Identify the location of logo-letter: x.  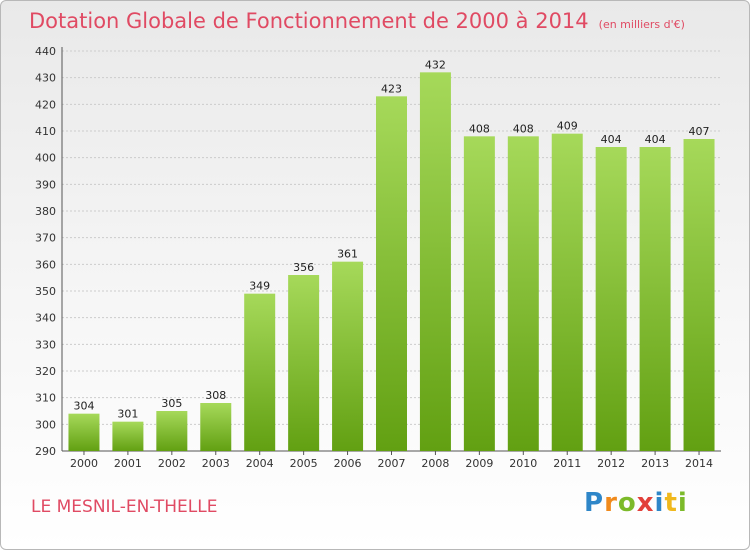
(645, 503).